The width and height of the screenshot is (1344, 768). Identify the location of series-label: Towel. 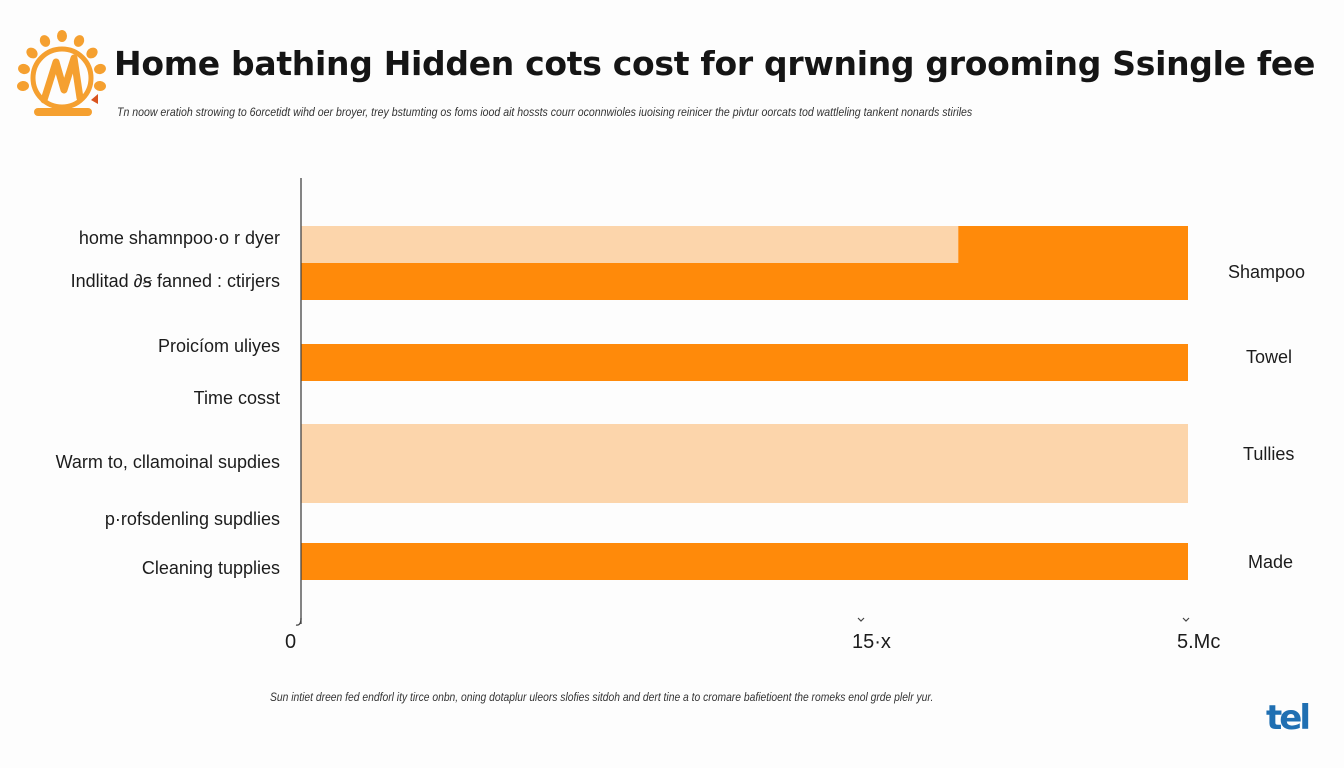
(1269, 357).